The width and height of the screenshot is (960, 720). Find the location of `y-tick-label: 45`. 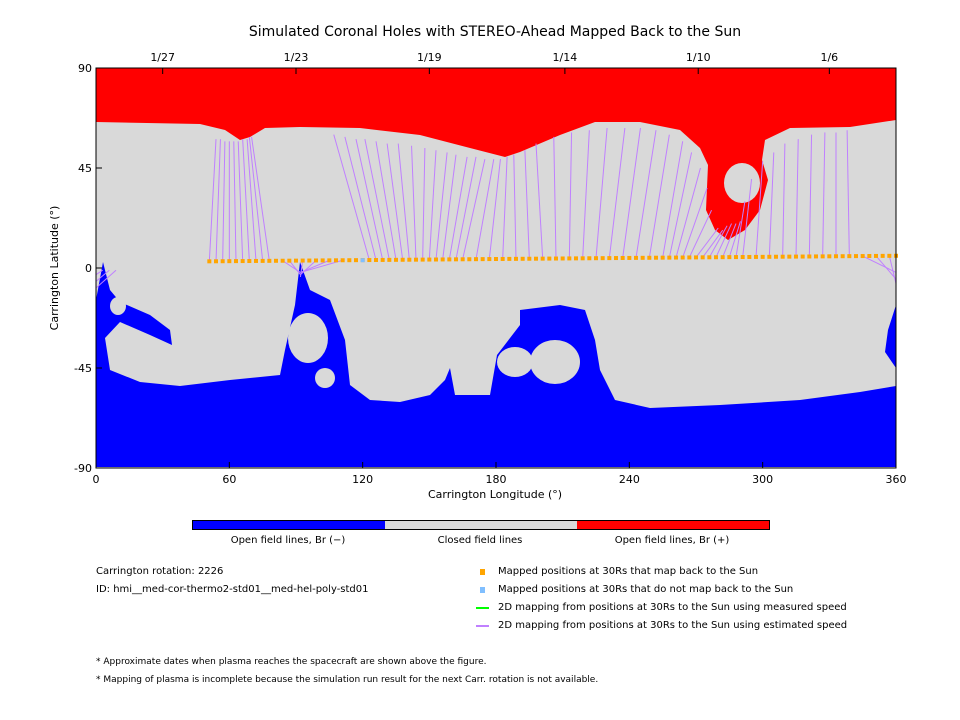

y-tick-label: 45 is located at coordinates (85, 168).